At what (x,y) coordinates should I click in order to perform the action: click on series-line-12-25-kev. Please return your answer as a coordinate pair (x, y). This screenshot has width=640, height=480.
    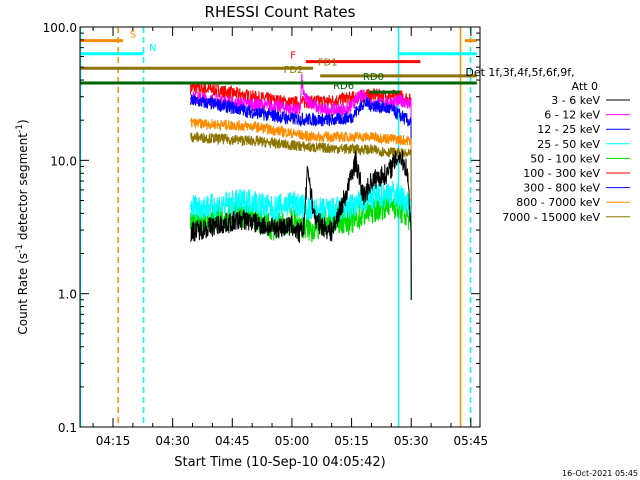
    Looking at the image, I should click on (301, 197).